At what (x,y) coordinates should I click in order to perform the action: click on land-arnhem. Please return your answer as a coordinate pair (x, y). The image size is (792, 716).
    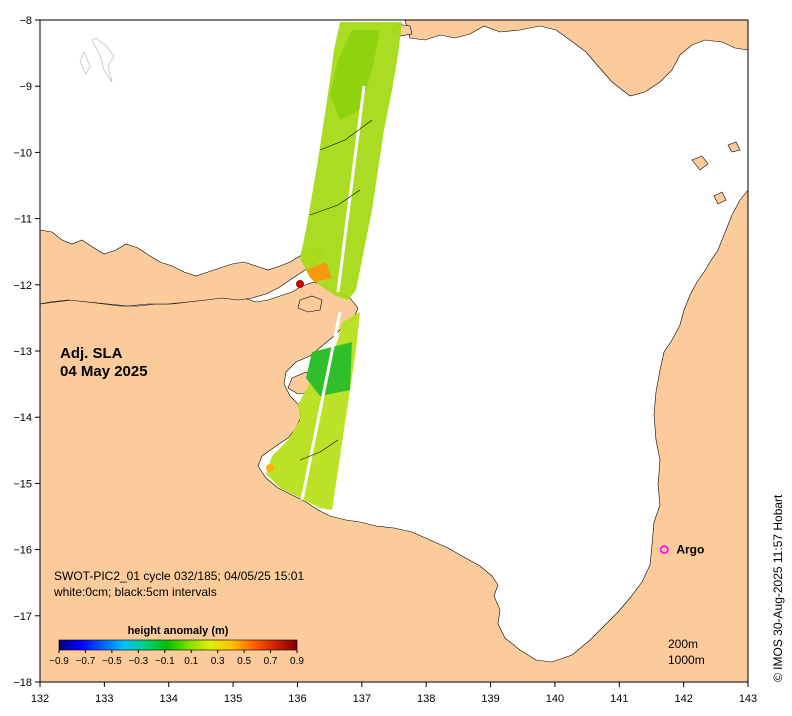
    Looking at the image, I should click on (181, 268).